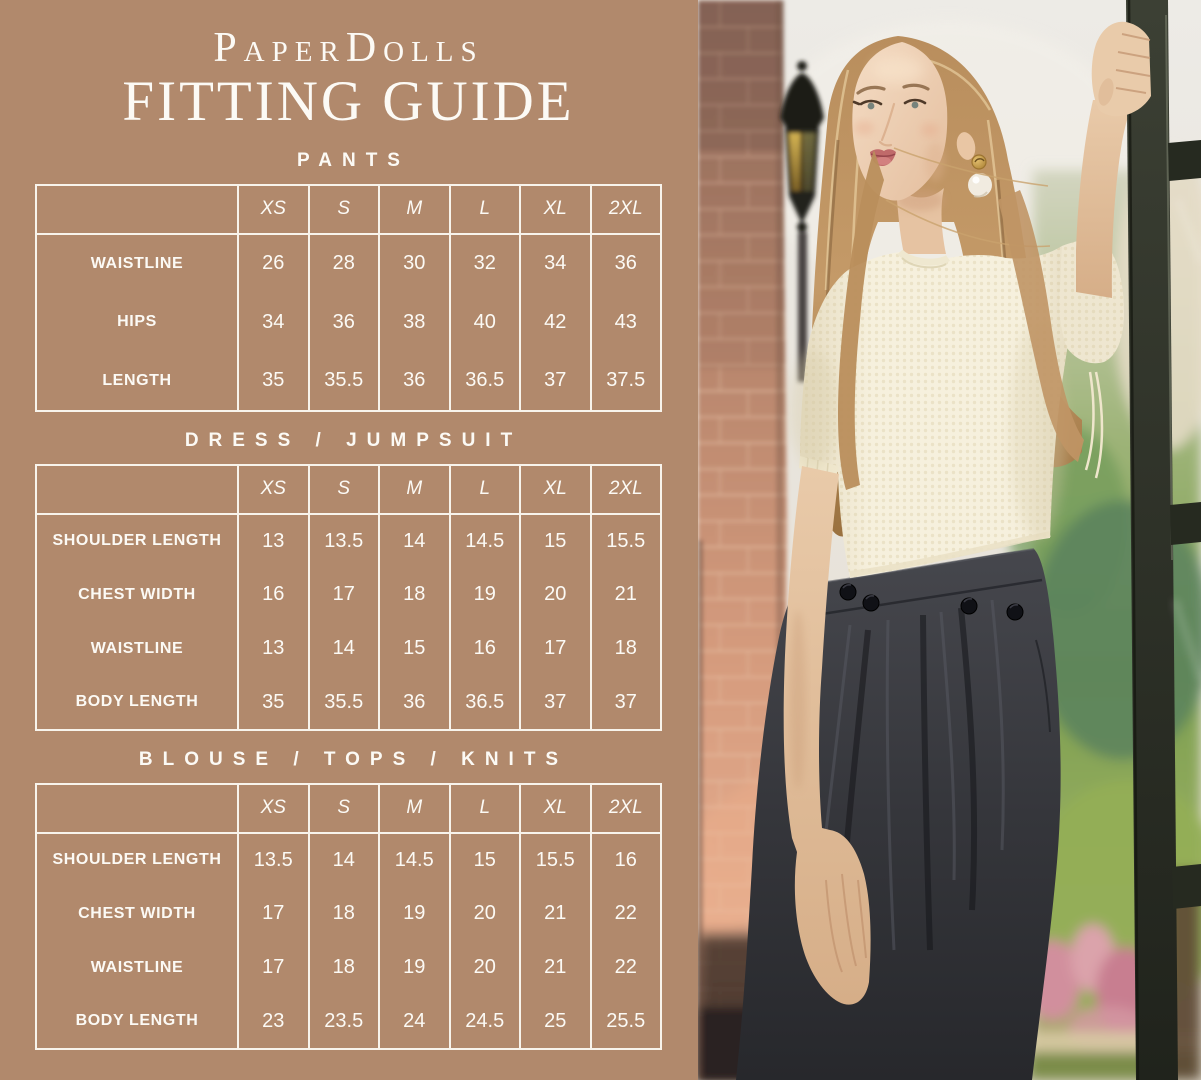 The image size is (1201, 1080). I want to click on measurement-value: 35, so click(273, 381).